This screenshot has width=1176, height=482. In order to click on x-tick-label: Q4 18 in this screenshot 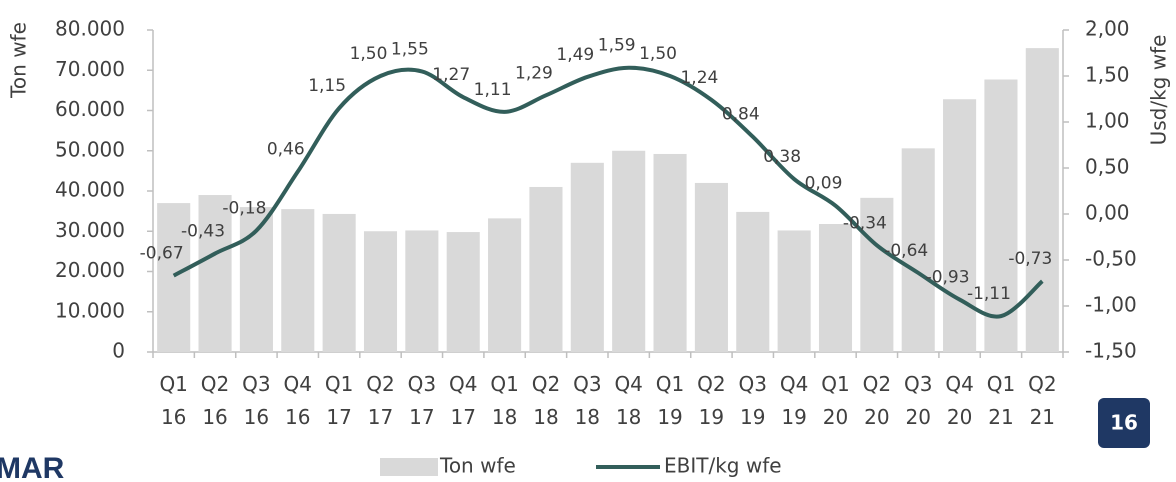, I will do `click(628, 400)`.